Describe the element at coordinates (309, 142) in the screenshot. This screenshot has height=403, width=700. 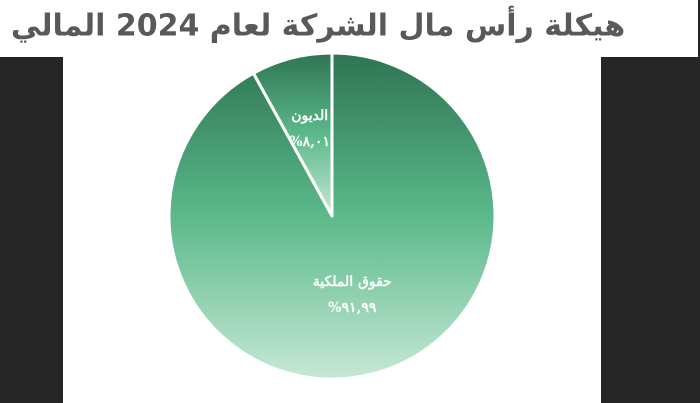
I see `slice-value-label: ٨,٠١%` at that location.